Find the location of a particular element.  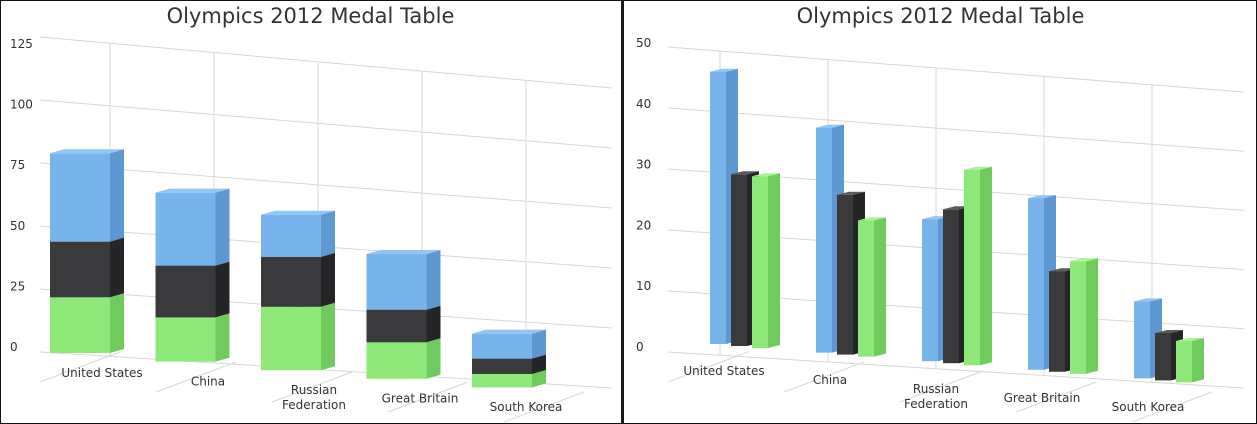

y-tick-label: 10 is located at coordinates (643, 286).